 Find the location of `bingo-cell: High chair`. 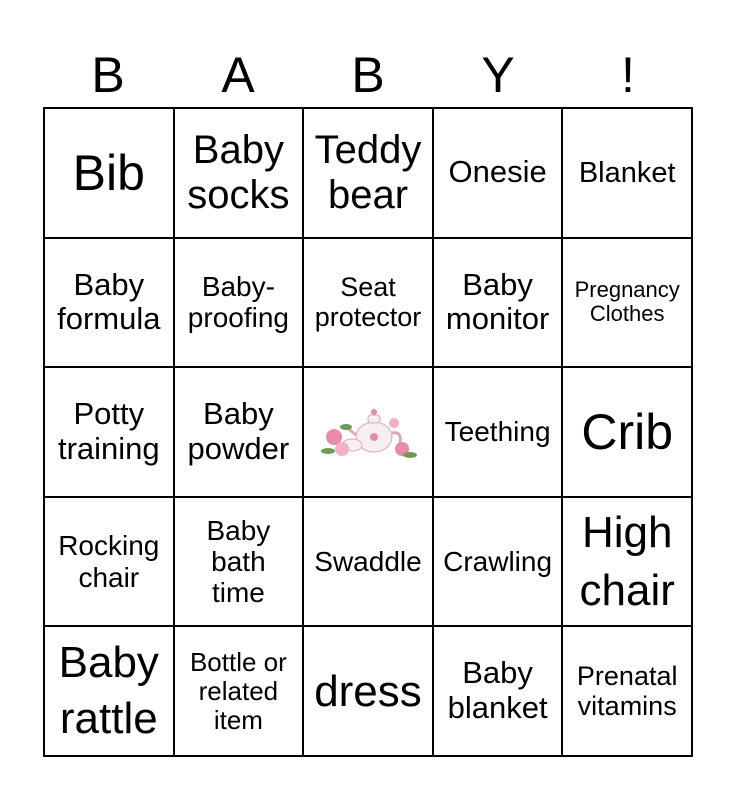

bingo-cell: High chair is located at coordinates (627, 561).